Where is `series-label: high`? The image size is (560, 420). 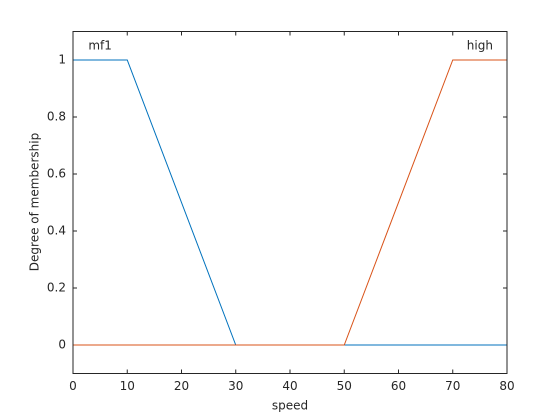
series-label: high is located at coordinates (480, 46).